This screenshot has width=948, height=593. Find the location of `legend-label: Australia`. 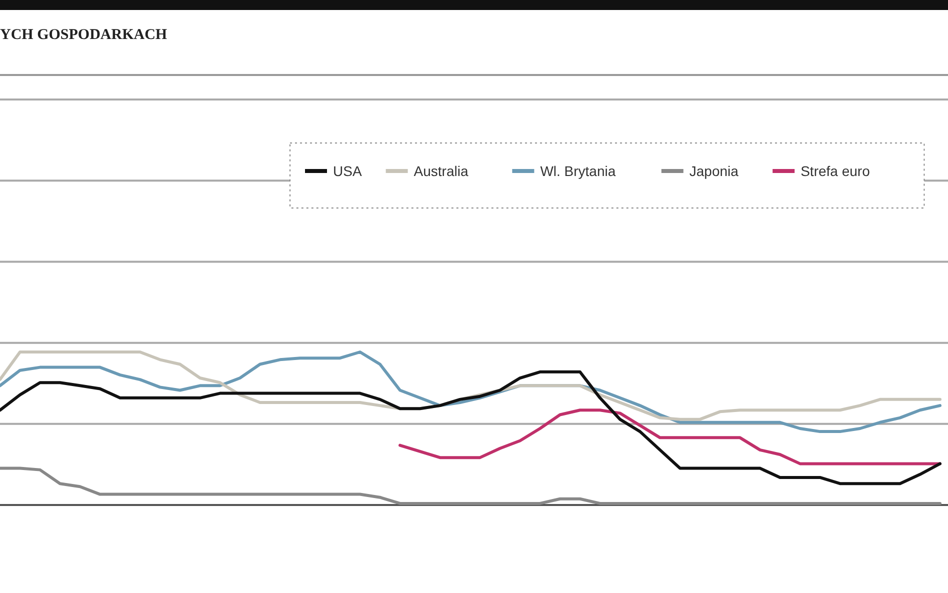

legend-label: Australia is located at coordinates (441, 171).